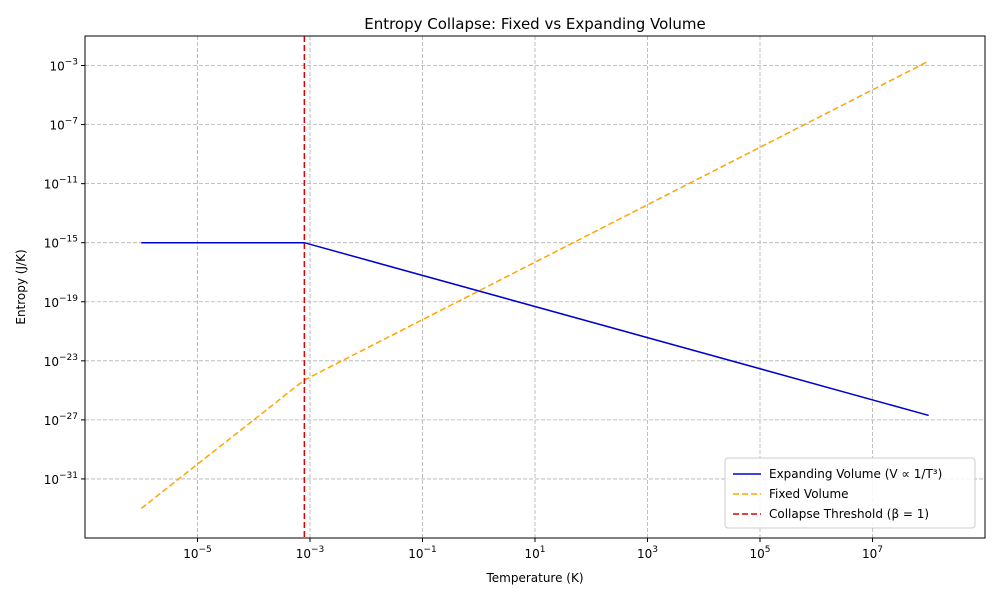  What do you see at coordinates (759, 553) in the screenshot?
I see `x-tick-label: 10⁵` at bounding box center [759, 553].